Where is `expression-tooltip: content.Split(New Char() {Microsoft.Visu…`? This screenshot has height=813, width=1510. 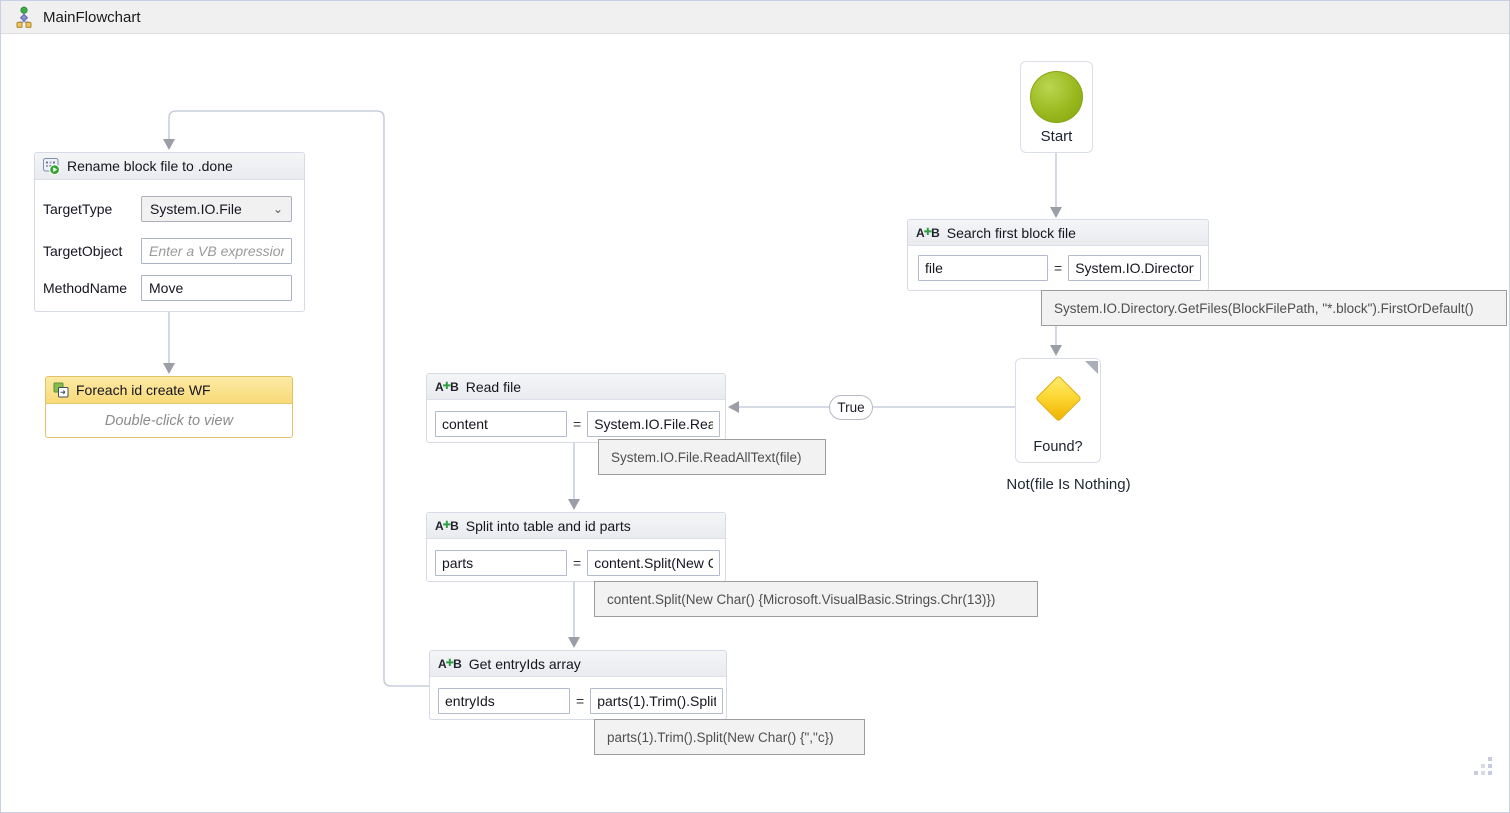
expression-tooltip: content.Split(New Char() {Microsoft.Visu… is located at coordinates (816, 599).